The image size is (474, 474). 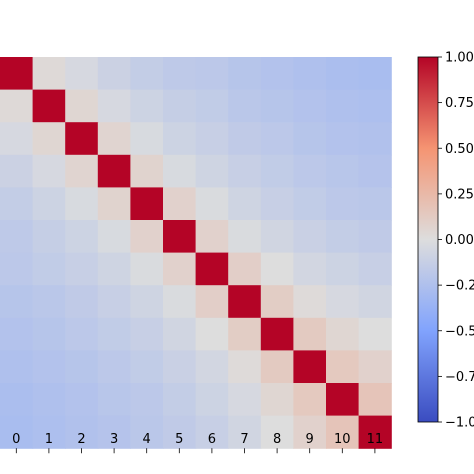 I want to click on colorbar-tick-label: −0.25, so click(x=459, y=286).